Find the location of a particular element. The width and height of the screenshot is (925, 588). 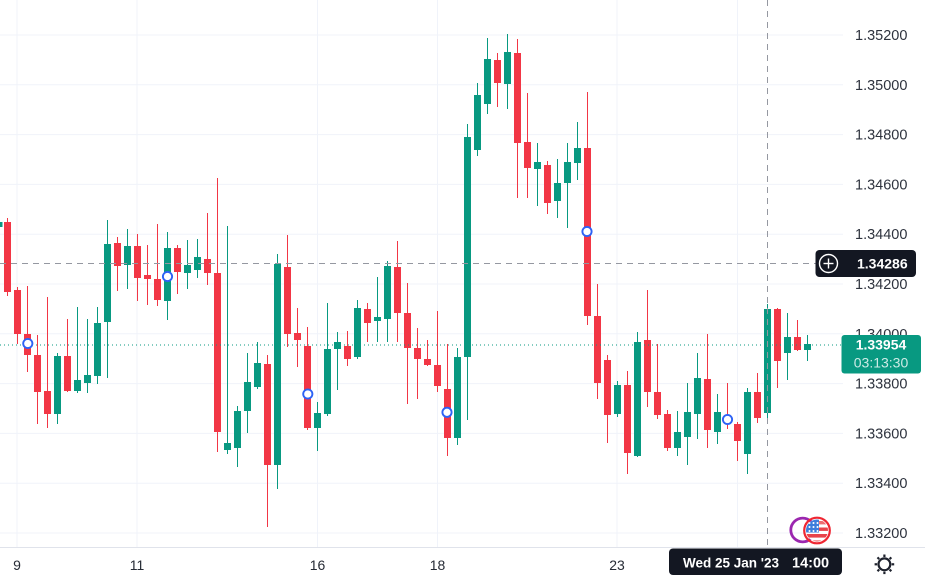

svg-text: 1.34400 is located at coordinates (881, 235).